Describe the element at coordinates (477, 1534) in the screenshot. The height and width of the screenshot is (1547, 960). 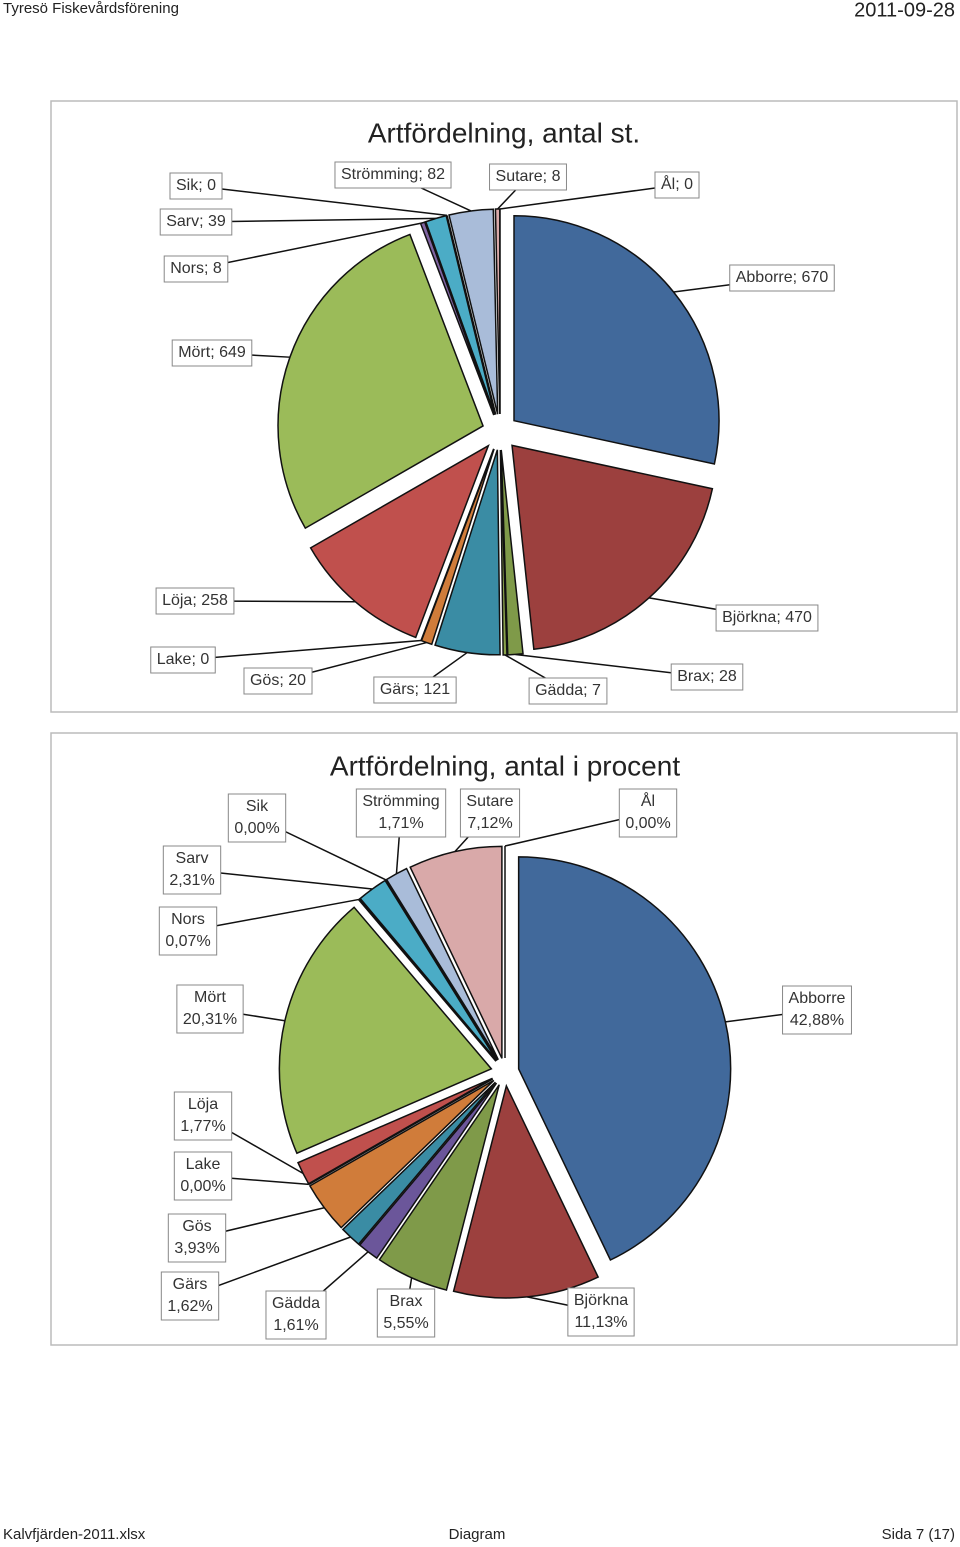
I see `footer-center: Diagram` at that location.